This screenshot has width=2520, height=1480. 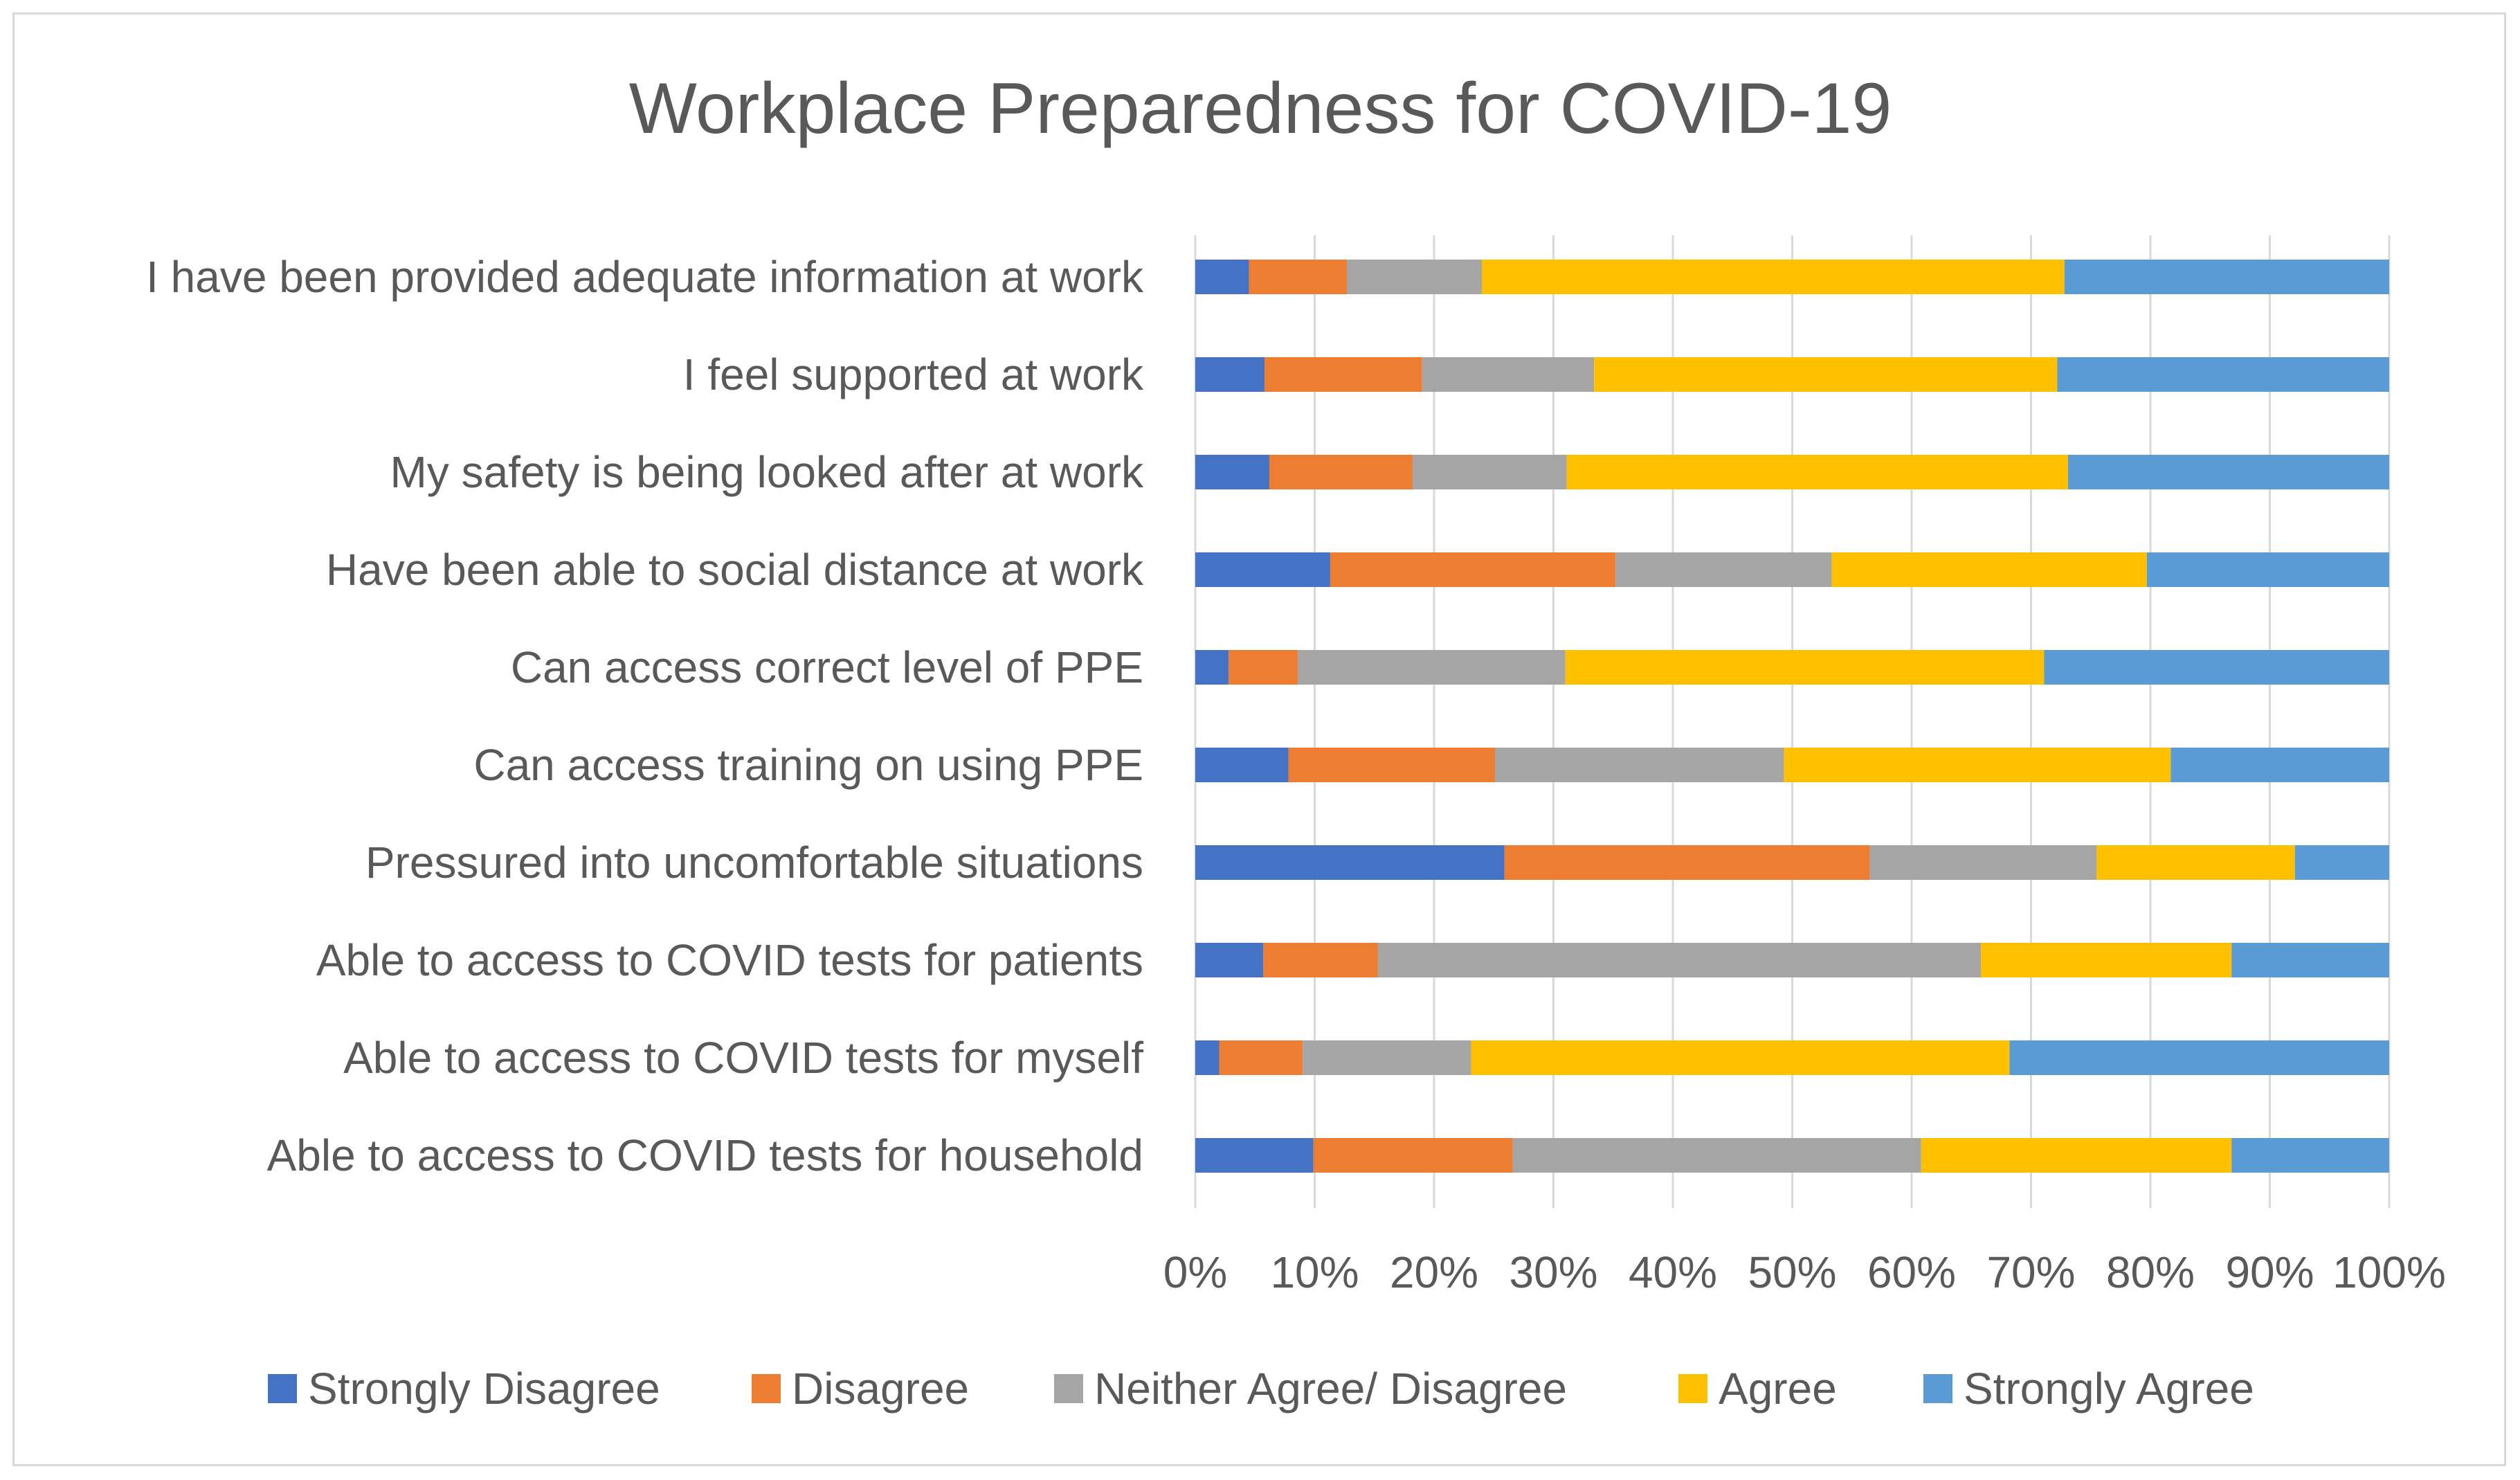 What do you see at coordinates (1195, 1272) in the screenshot?
I see `x-tick-label: 0%` at bounding box center [1195, 1272].